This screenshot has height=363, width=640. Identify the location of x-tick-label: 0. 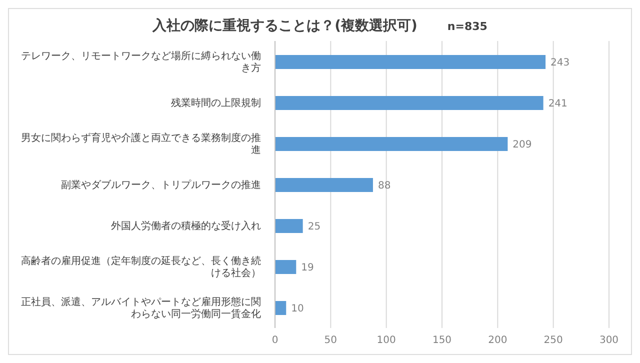
(275, 340).